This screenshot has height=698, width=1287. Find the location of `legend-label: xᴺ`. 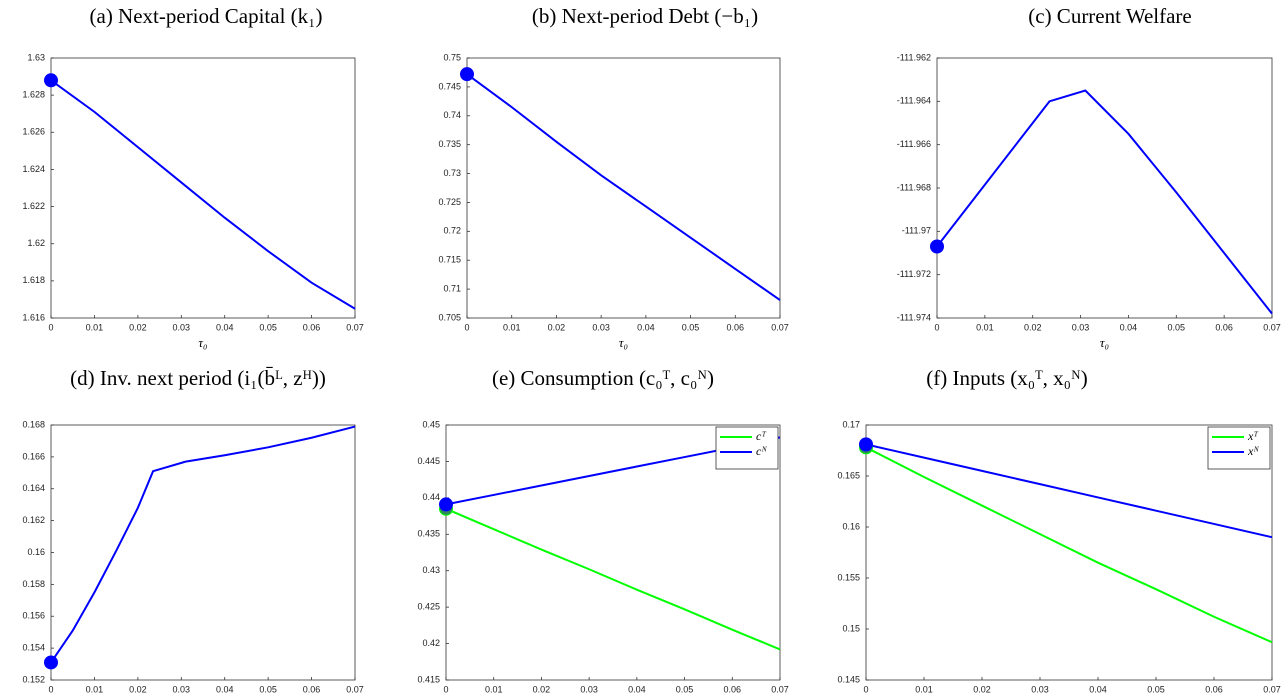

legend-label: xᴺ is located at coordinates (1253, 451).